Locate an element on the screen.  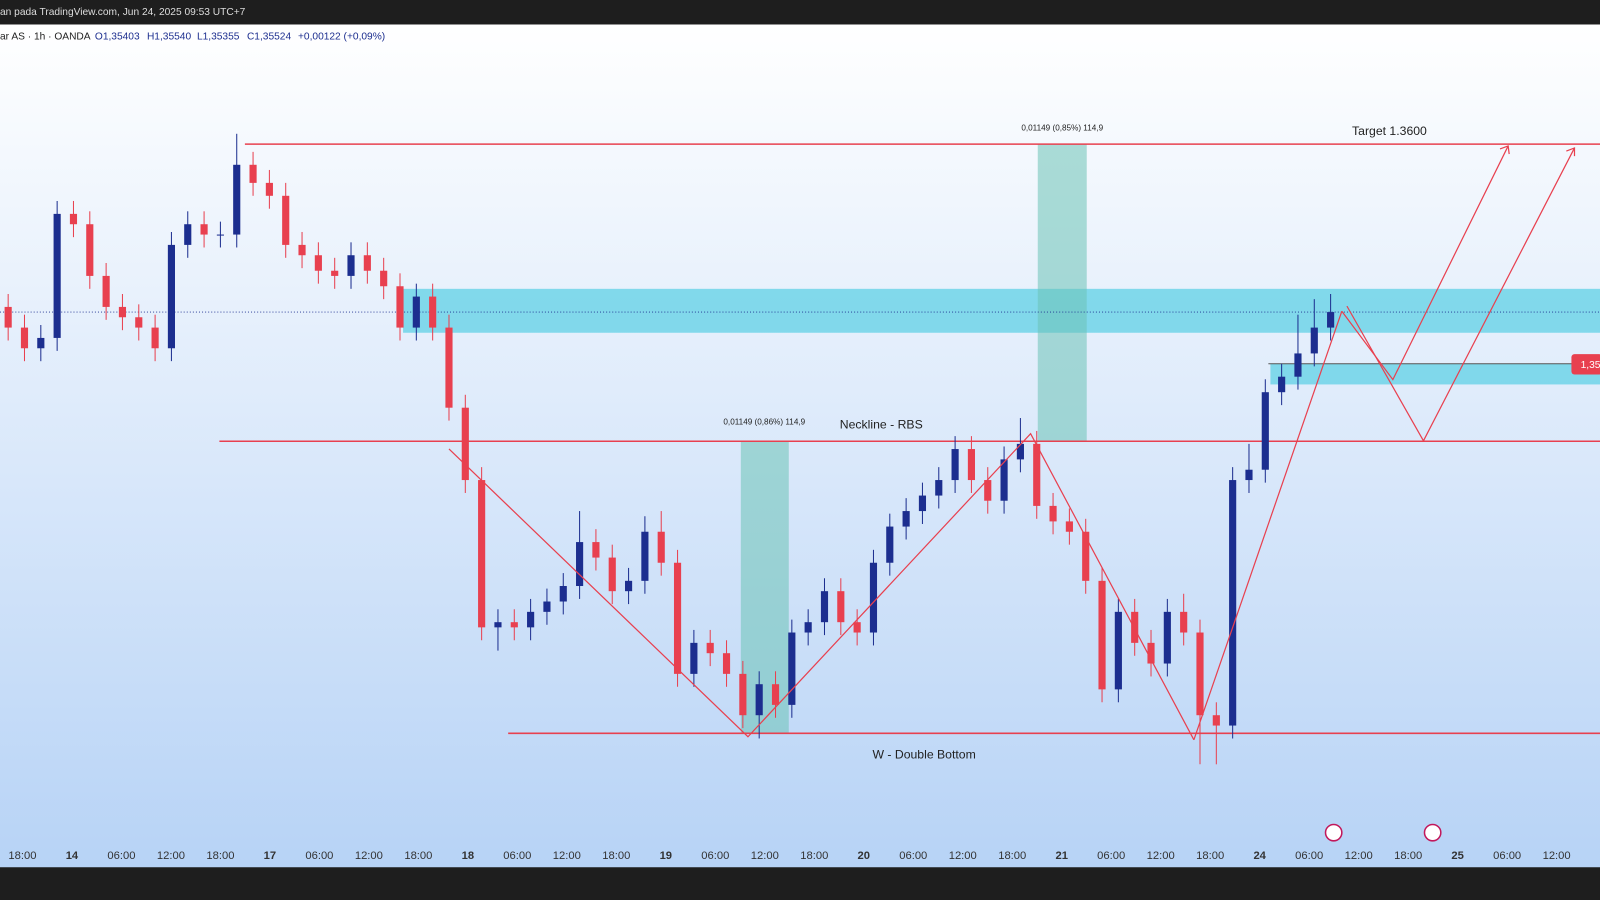
arrow-head is located at coordinates (1571, 152).